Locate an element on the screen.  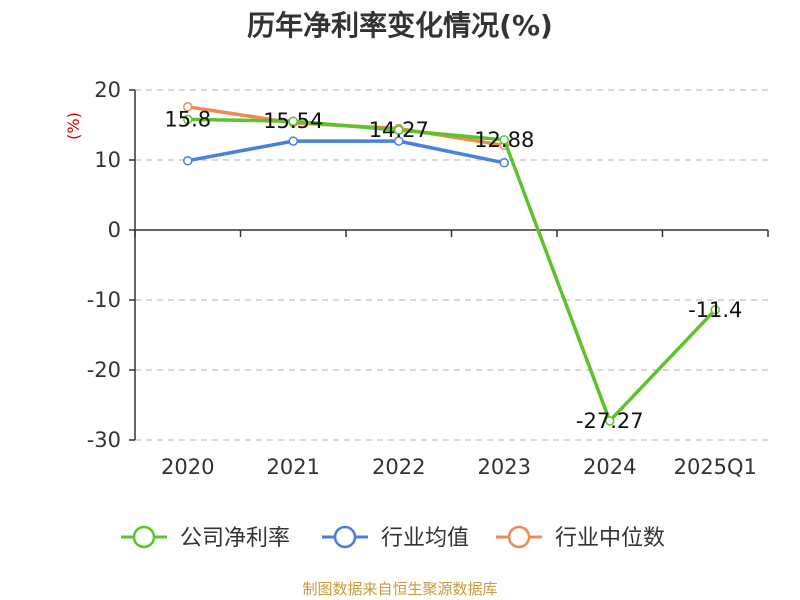
data-label: 14.27 is located at coordinates (399, 130).